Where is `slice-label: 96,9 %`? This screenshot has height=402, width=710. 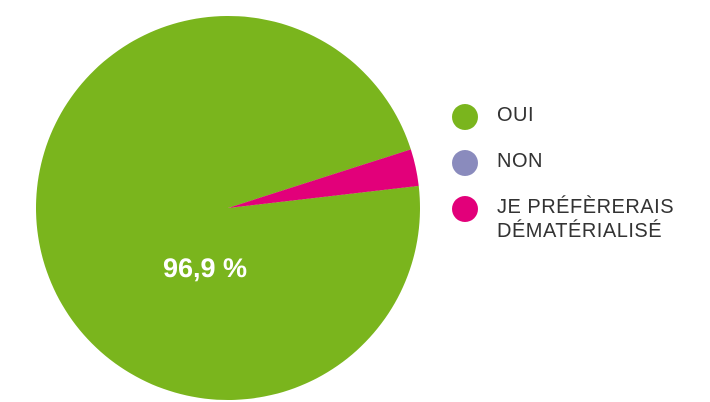 slice-label: 96,9 % is located at coordinates (205, 268).